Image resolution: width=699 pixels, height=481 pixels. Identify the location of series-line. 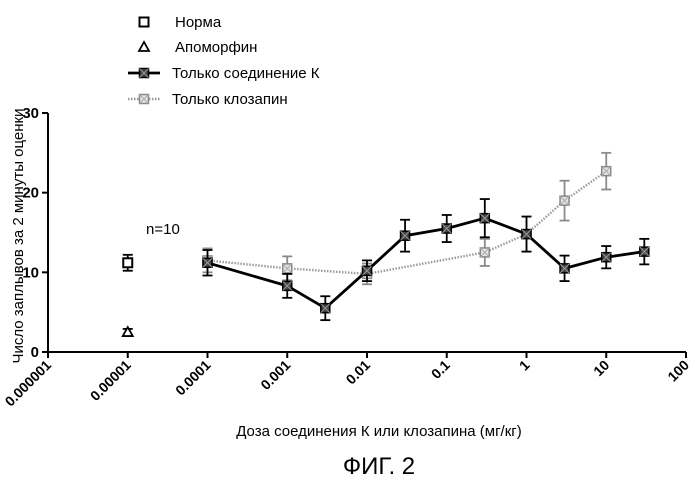
(407, 222).